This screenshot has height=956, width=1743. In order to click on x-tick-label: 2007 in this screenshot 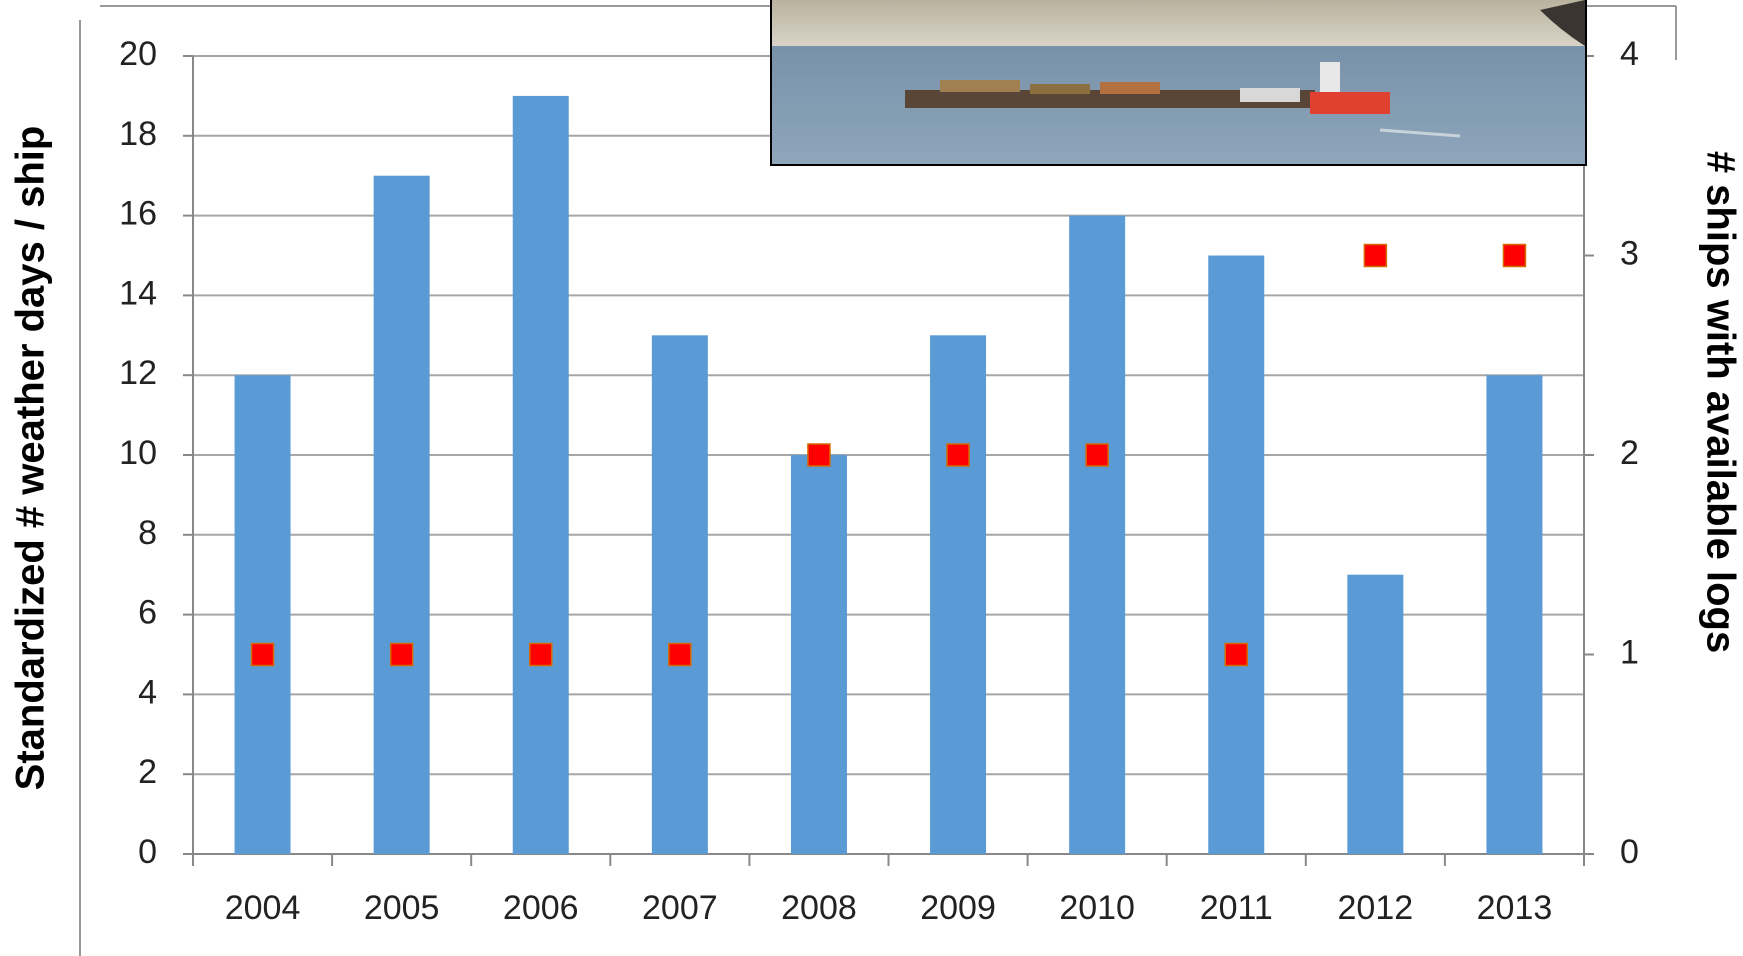, I will do `click(680, 908)`.